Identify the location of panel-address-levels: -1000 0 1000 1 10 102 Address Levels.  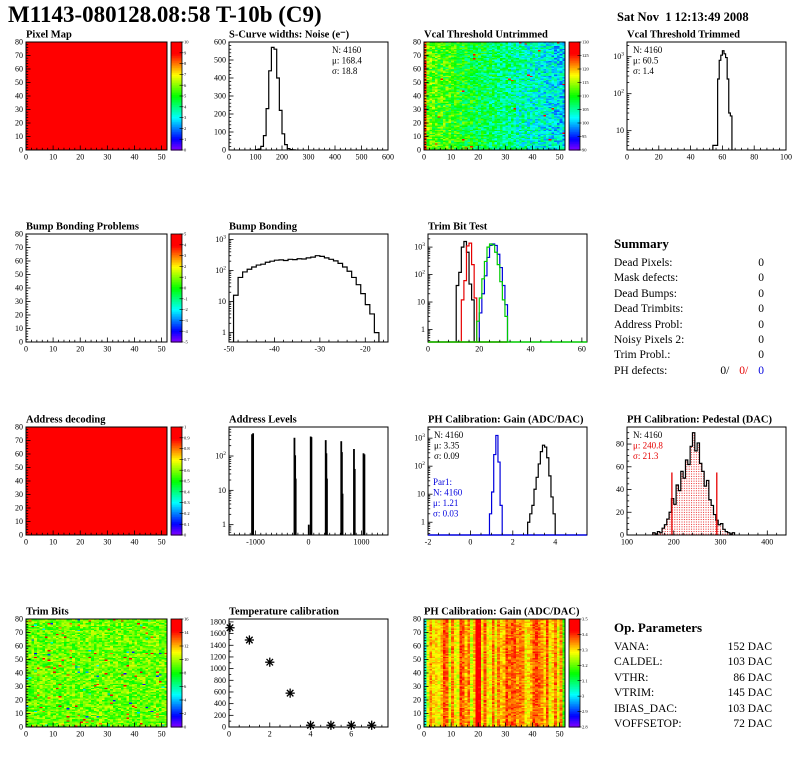
(298, 492).